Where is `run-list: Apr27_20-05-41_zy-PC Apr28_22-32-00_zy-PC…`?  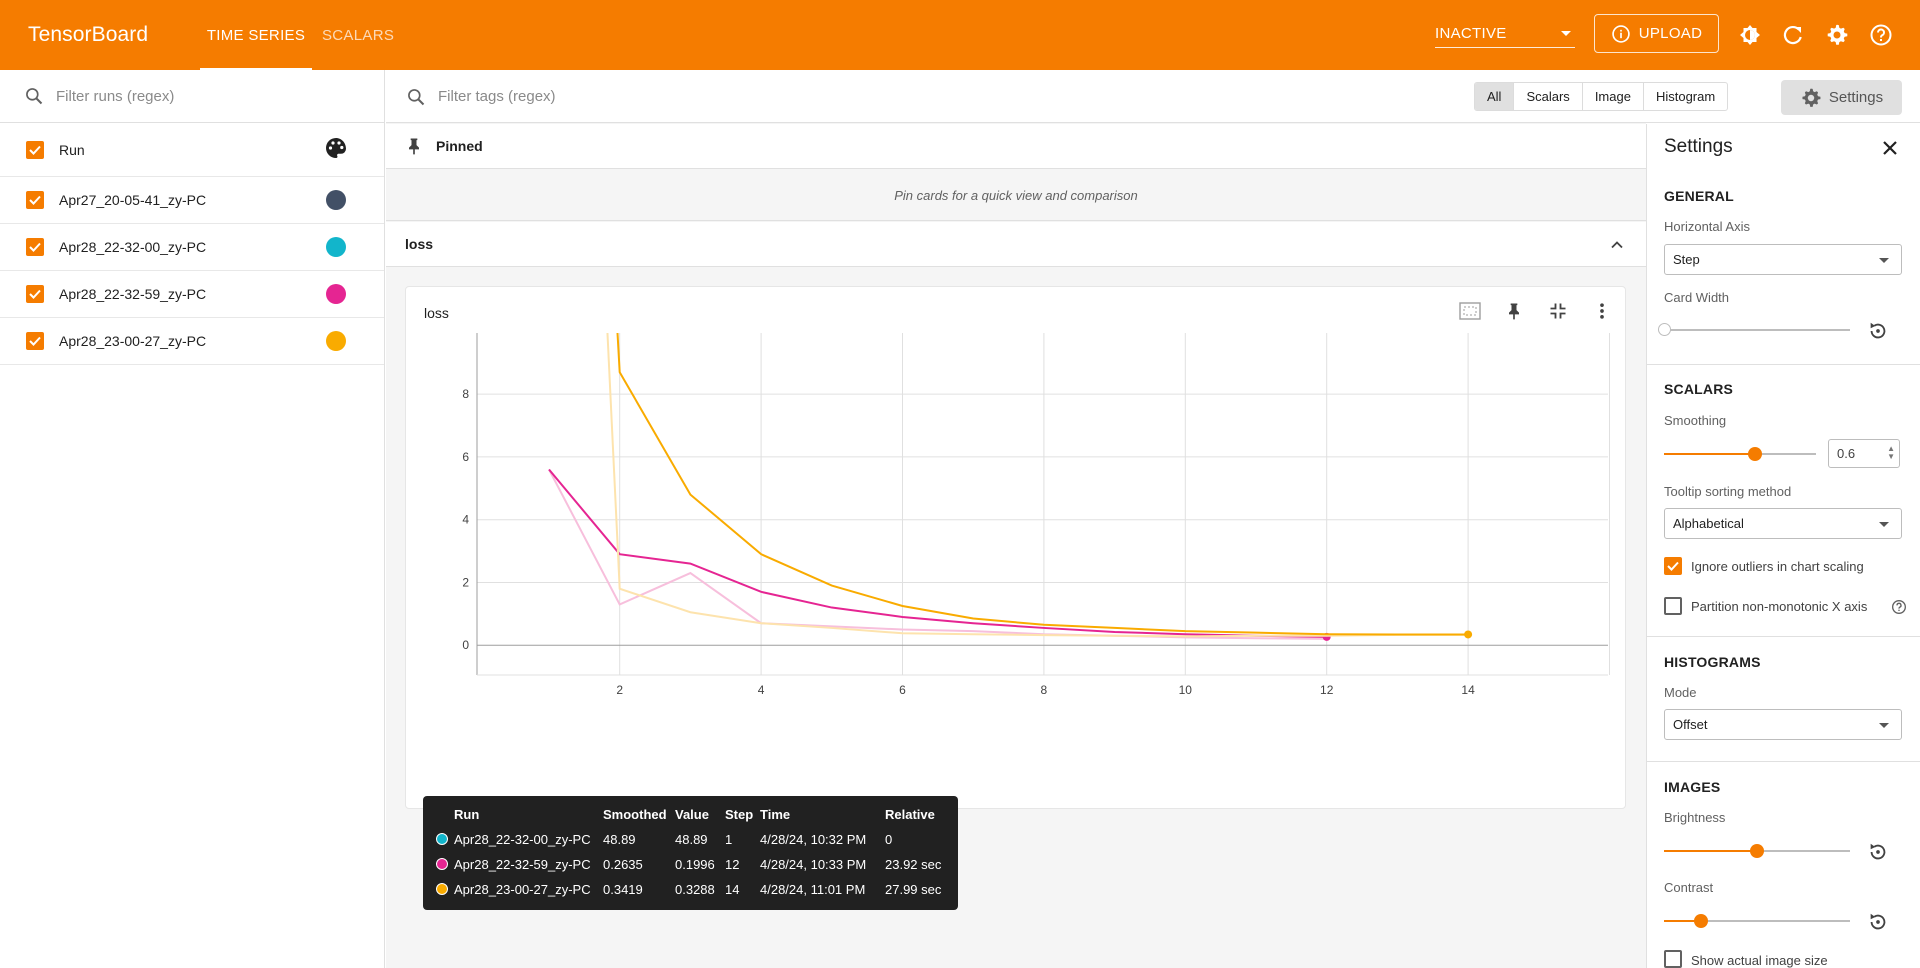
run-list: Apr27_20-05-41_zy-PC Apr28_22-32-00_zy-PC… is located at coordinates (192, 271).